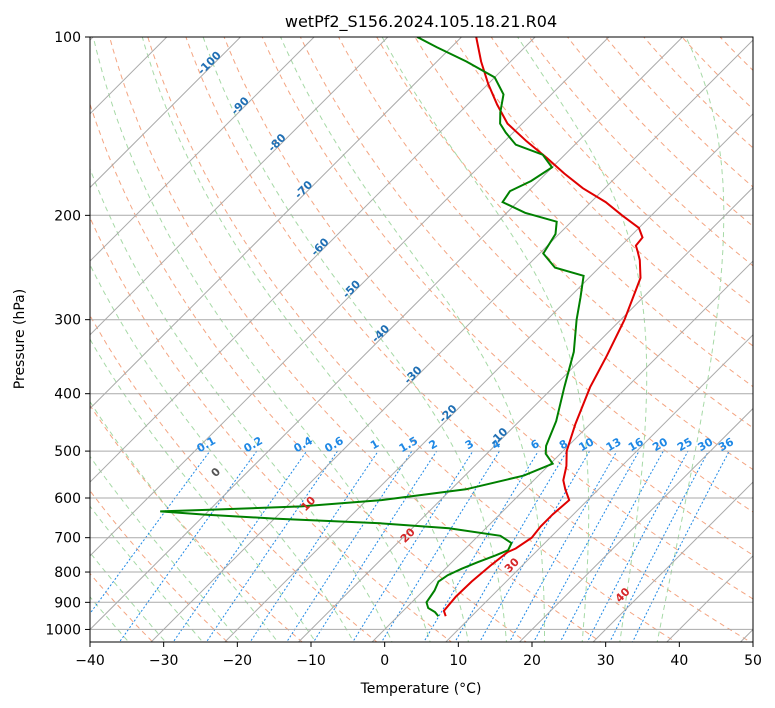 This screenshot has height=708, width=775. I want to click on y-tick-label: 300, so click(67, 321).